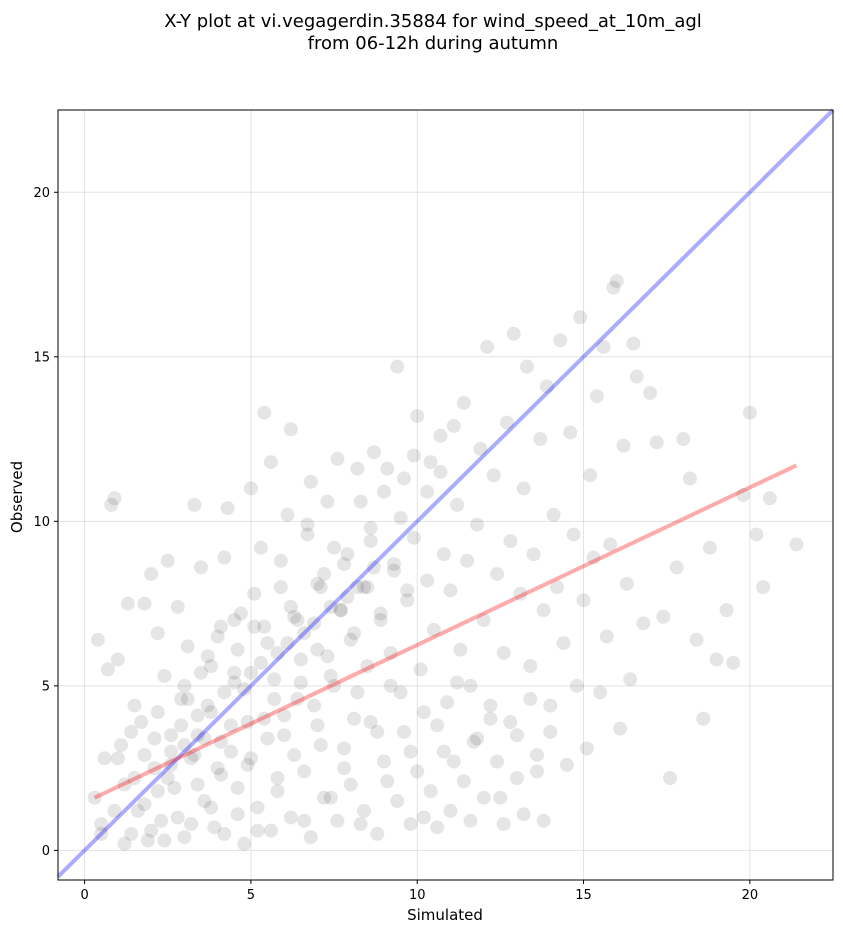 The width and height of the screenshot is (843, 934). Describe the element at coordinates (41, 357) in the screenshot. I see `y-tick-label: 15` at that location.